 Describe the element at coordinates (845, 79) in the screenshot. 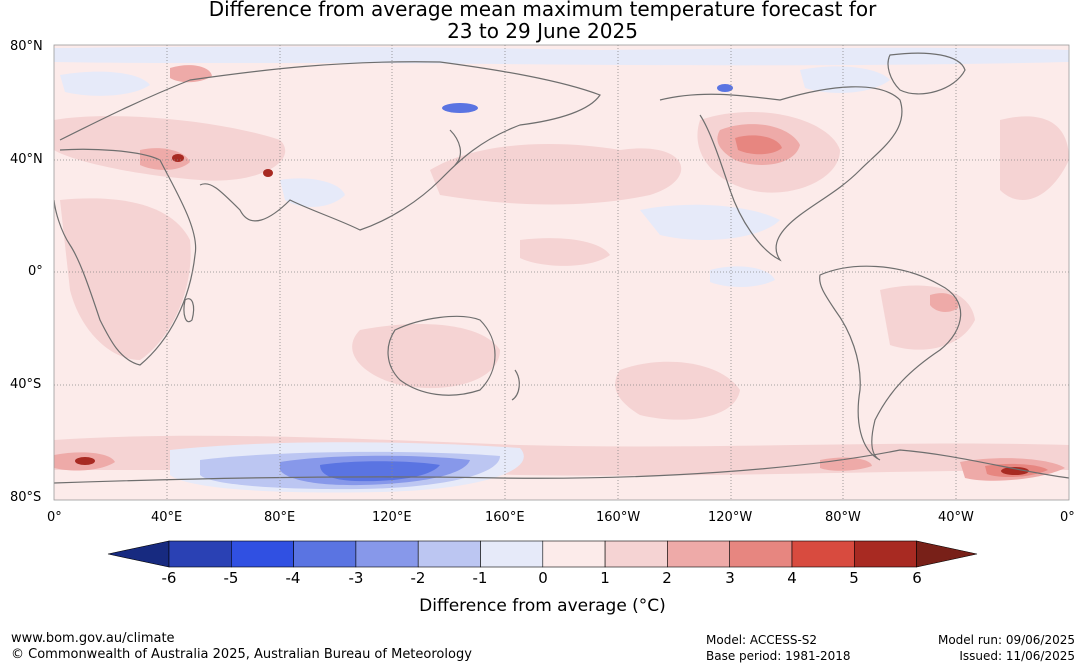

I see `anomaly-patch-canada-cool` at that location.